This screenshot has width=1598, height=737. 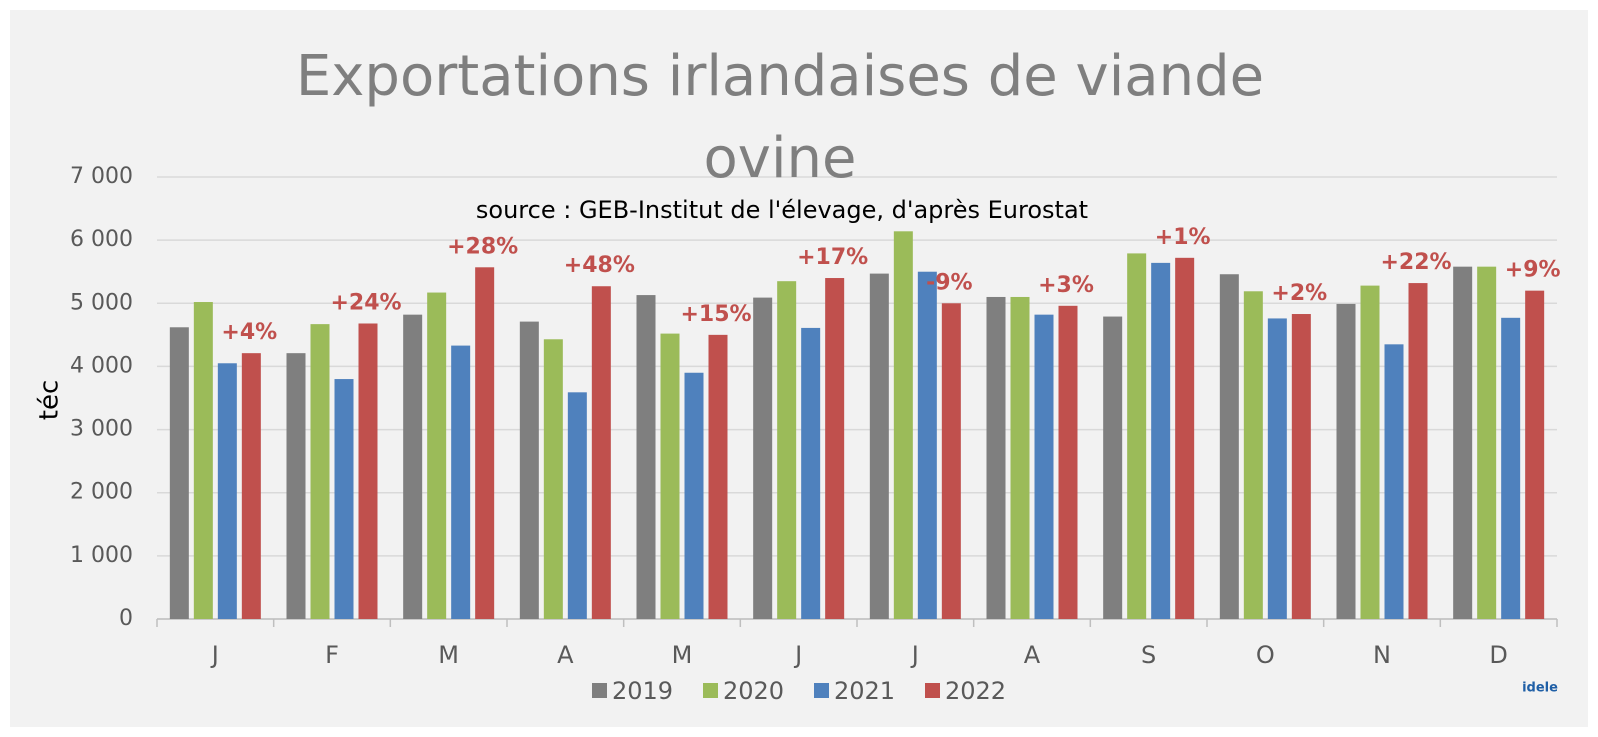 What do you see at coordinates (126, 618) in the screenshot?
I see `y-tick-label: 0` at bounding box center [126, 618].